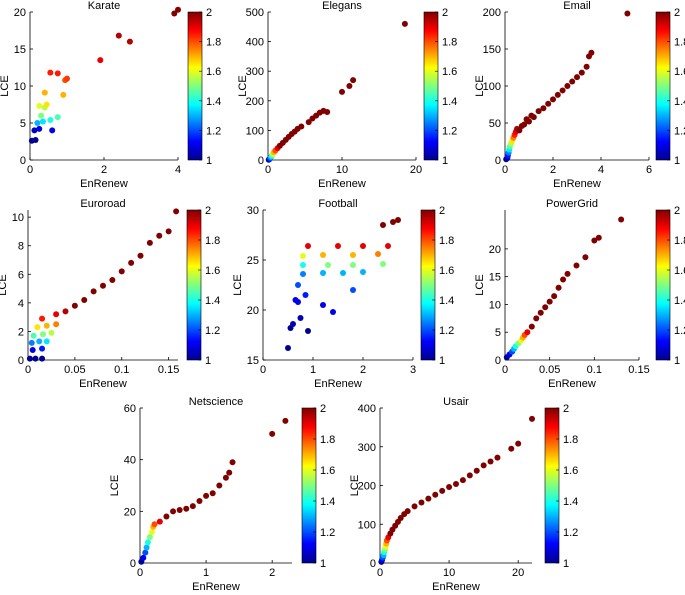 This screenshot has width=685, height=595. What do you see at coordinates (313, 370) in the screenshot?
I see `x-tick-label: 1` at bounding box center [313, 370].